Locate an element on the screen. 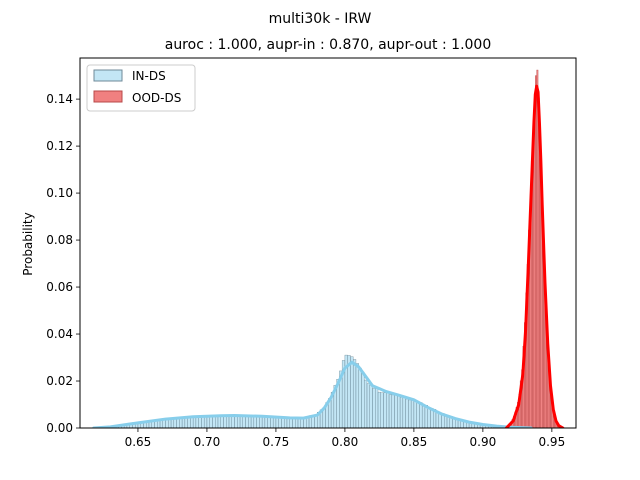  ood-ds-bars is located at coordinates (534, 248).